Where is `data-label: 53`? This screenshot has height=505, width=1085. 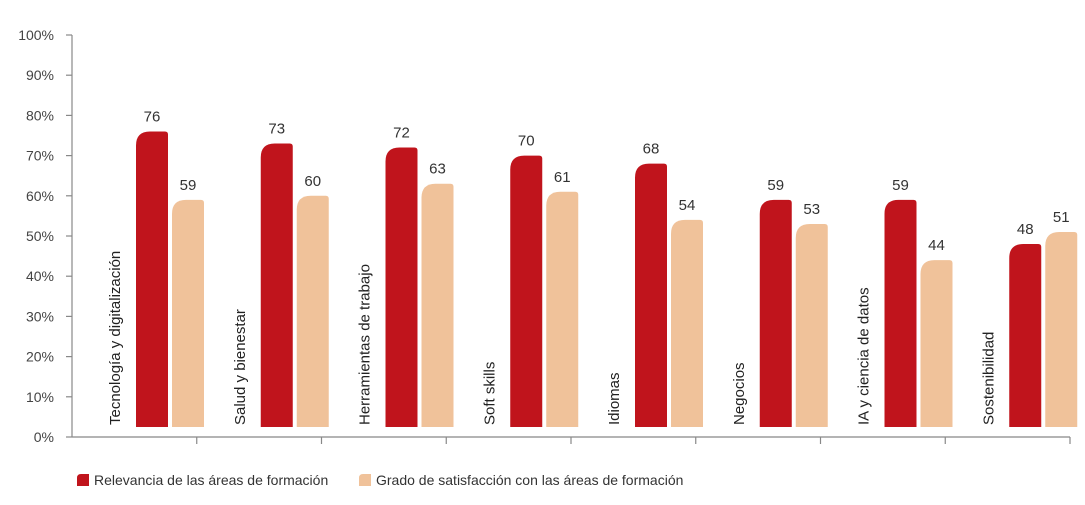
data-label: 53 is located at coordinates (811, 209).